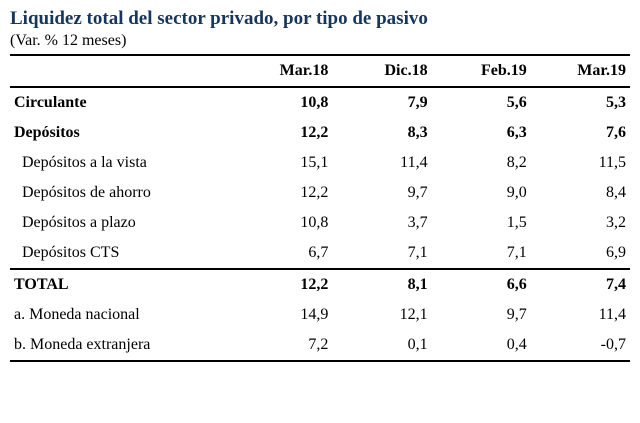  What do you see at coordinates (580, 345) in the screenshot?
I see `cell-value: -0,7` at bounding box center [580, 345].